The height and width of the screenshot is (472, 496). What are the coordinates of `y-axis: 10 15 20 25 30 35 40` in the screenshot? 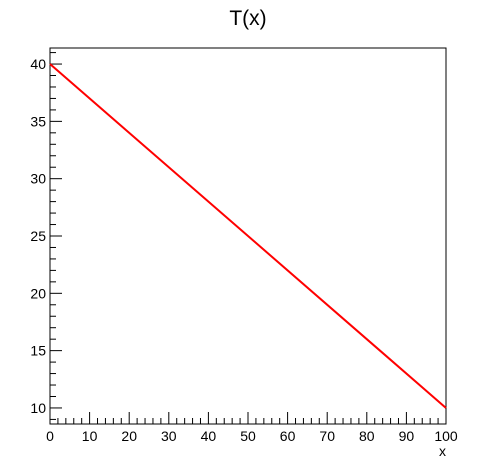 It's located at (46, 236).